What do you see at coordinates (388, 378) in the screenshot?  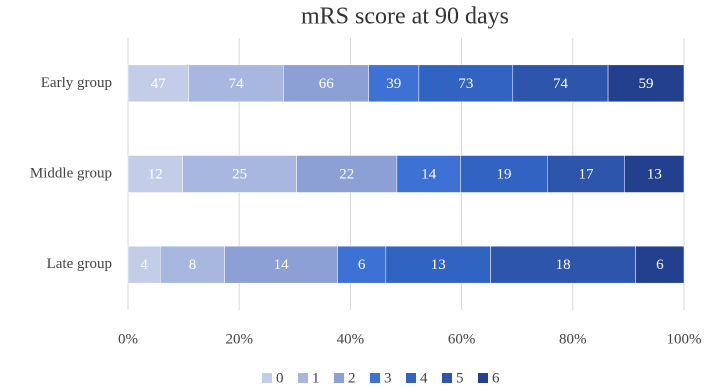 I see `legend-label: 3` at bounding box center [388, 378].